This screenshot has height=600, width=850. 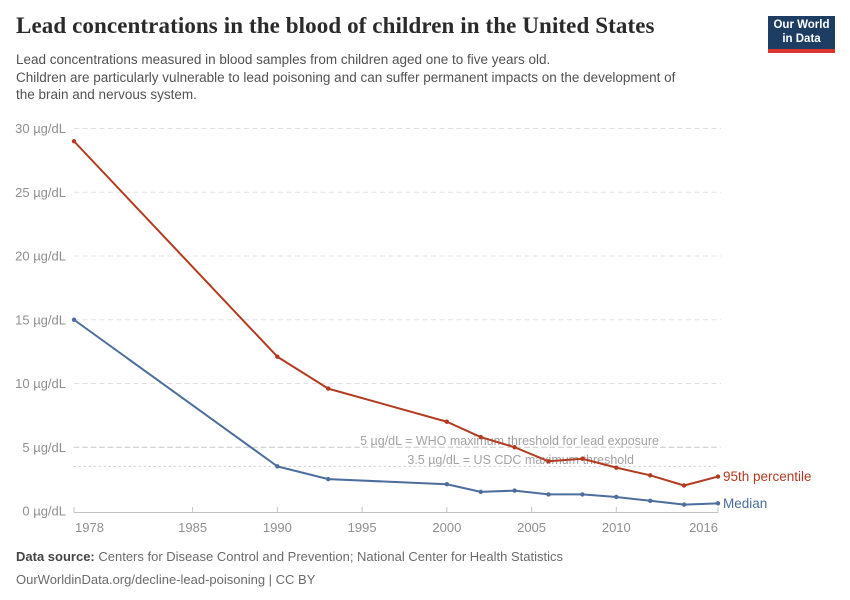 What do you see at coordinates (192, 527) in the screenshot?
I see `x-tick-label: 1985` at bounding box center [192, 527].